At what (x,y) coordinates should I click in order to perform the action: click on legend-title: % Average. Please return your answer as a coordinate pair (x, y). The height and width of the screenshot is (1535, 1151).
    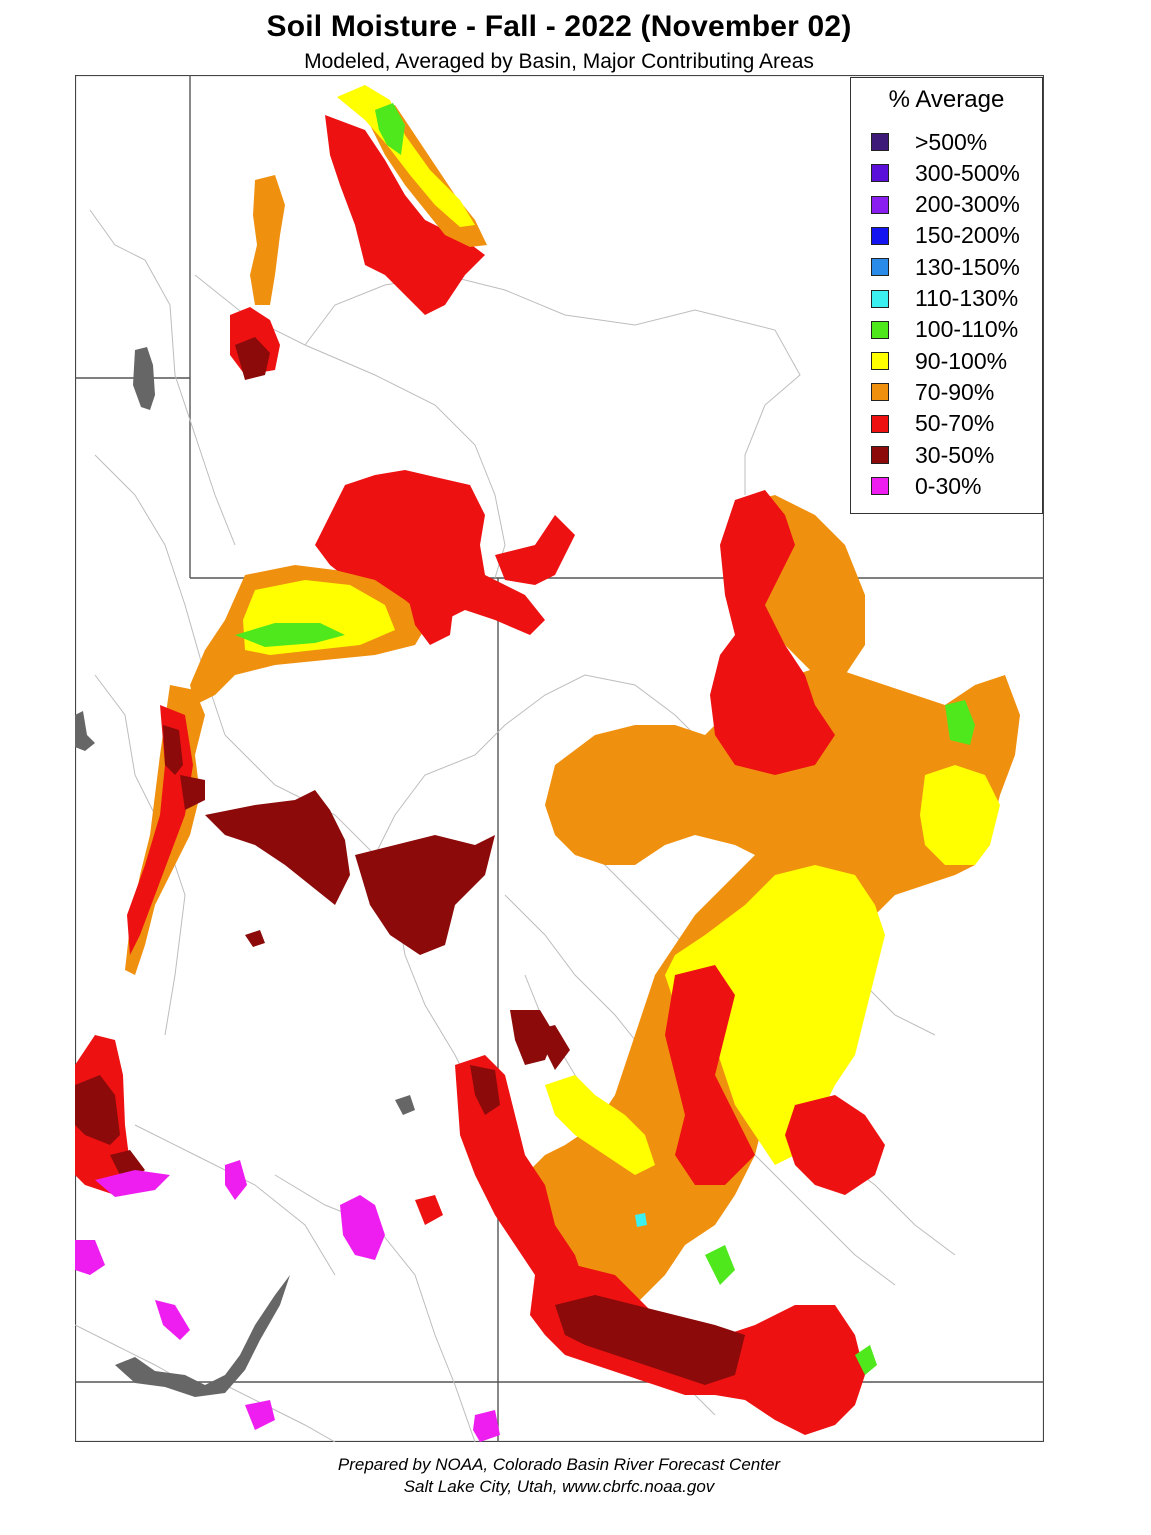
    Looking at the image, I should click on (946, 99).